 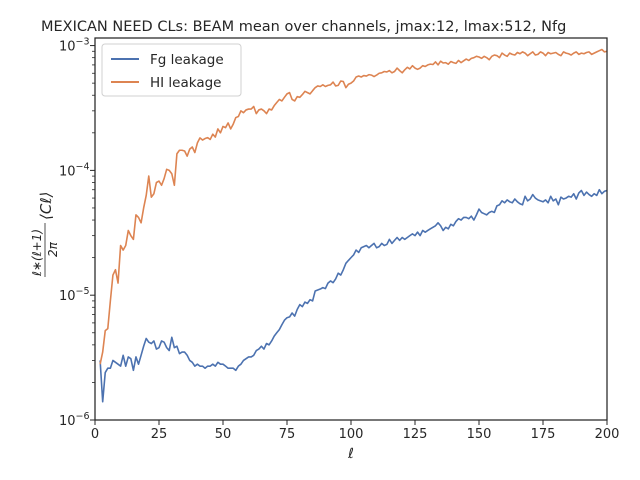 What do you see at coordinates (53, 249) in the screenshot?
I see `y-label-fraction-denominator: 2π` at bounding box center [53, 249].